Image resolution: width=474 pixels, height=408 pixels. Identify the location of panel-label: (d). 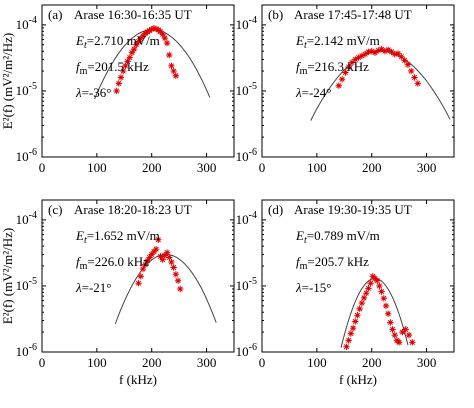
(275, 209).